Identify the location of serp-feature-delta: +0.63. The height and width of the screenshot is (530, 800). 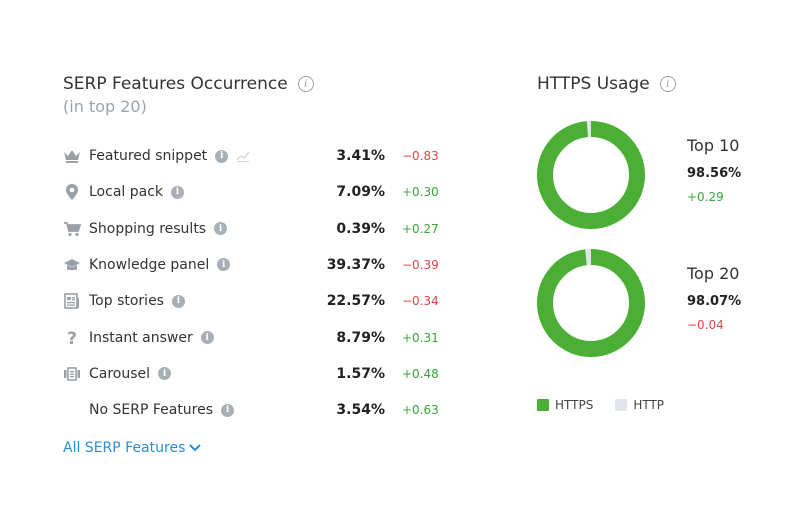
(420, 410).